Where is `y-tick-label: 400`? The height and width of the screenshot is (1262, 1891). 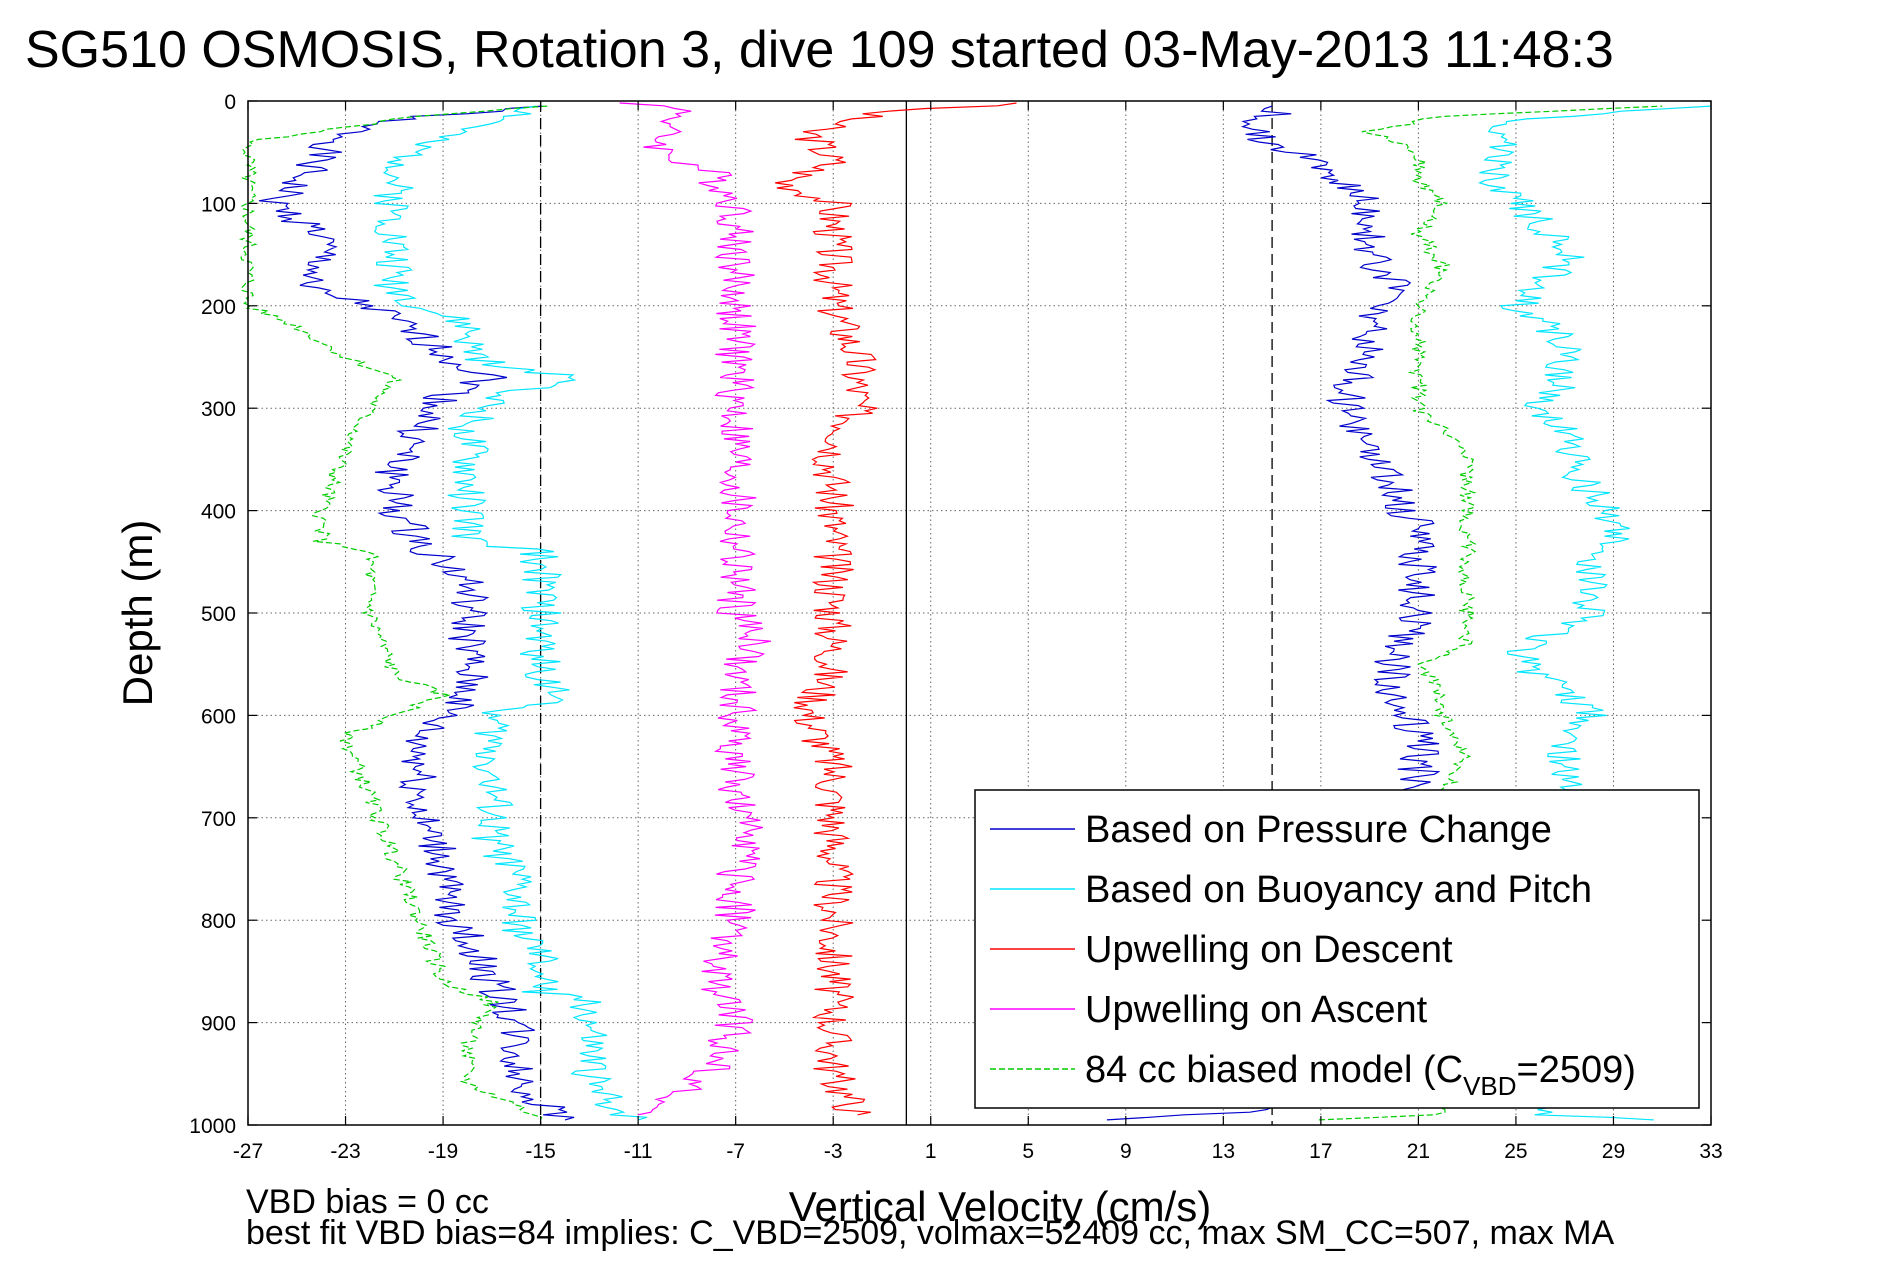
y-tick-label: 400 is located at coordinates (218, 512).